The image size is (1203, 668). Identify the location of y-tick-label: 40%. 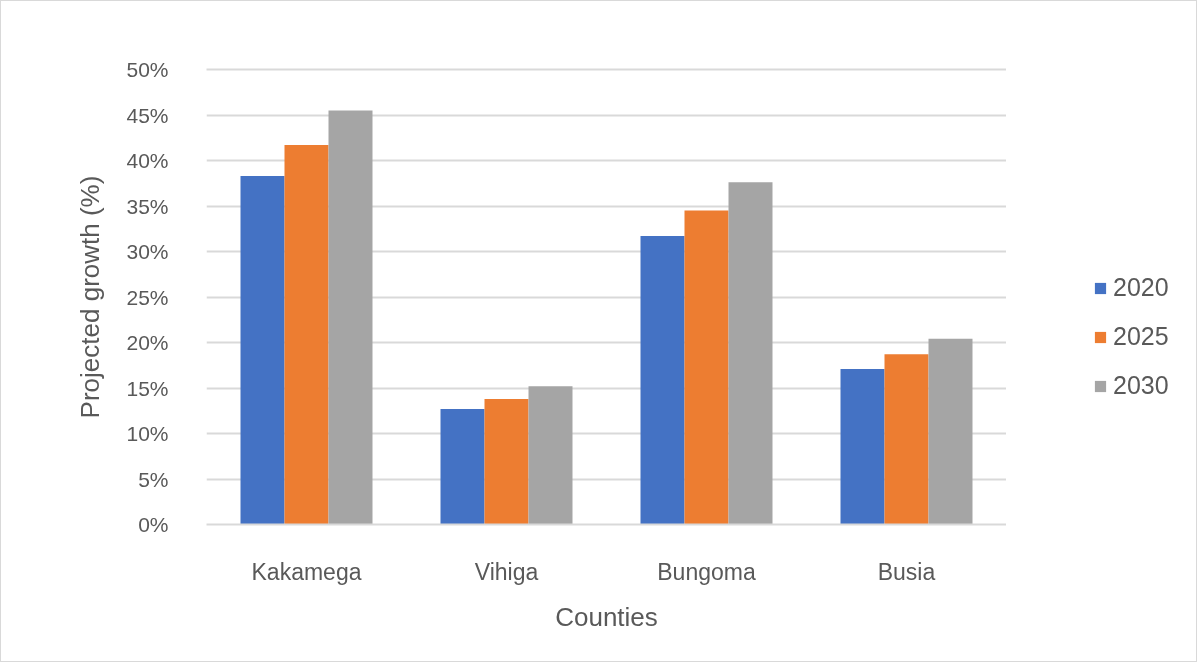
(147, 160).